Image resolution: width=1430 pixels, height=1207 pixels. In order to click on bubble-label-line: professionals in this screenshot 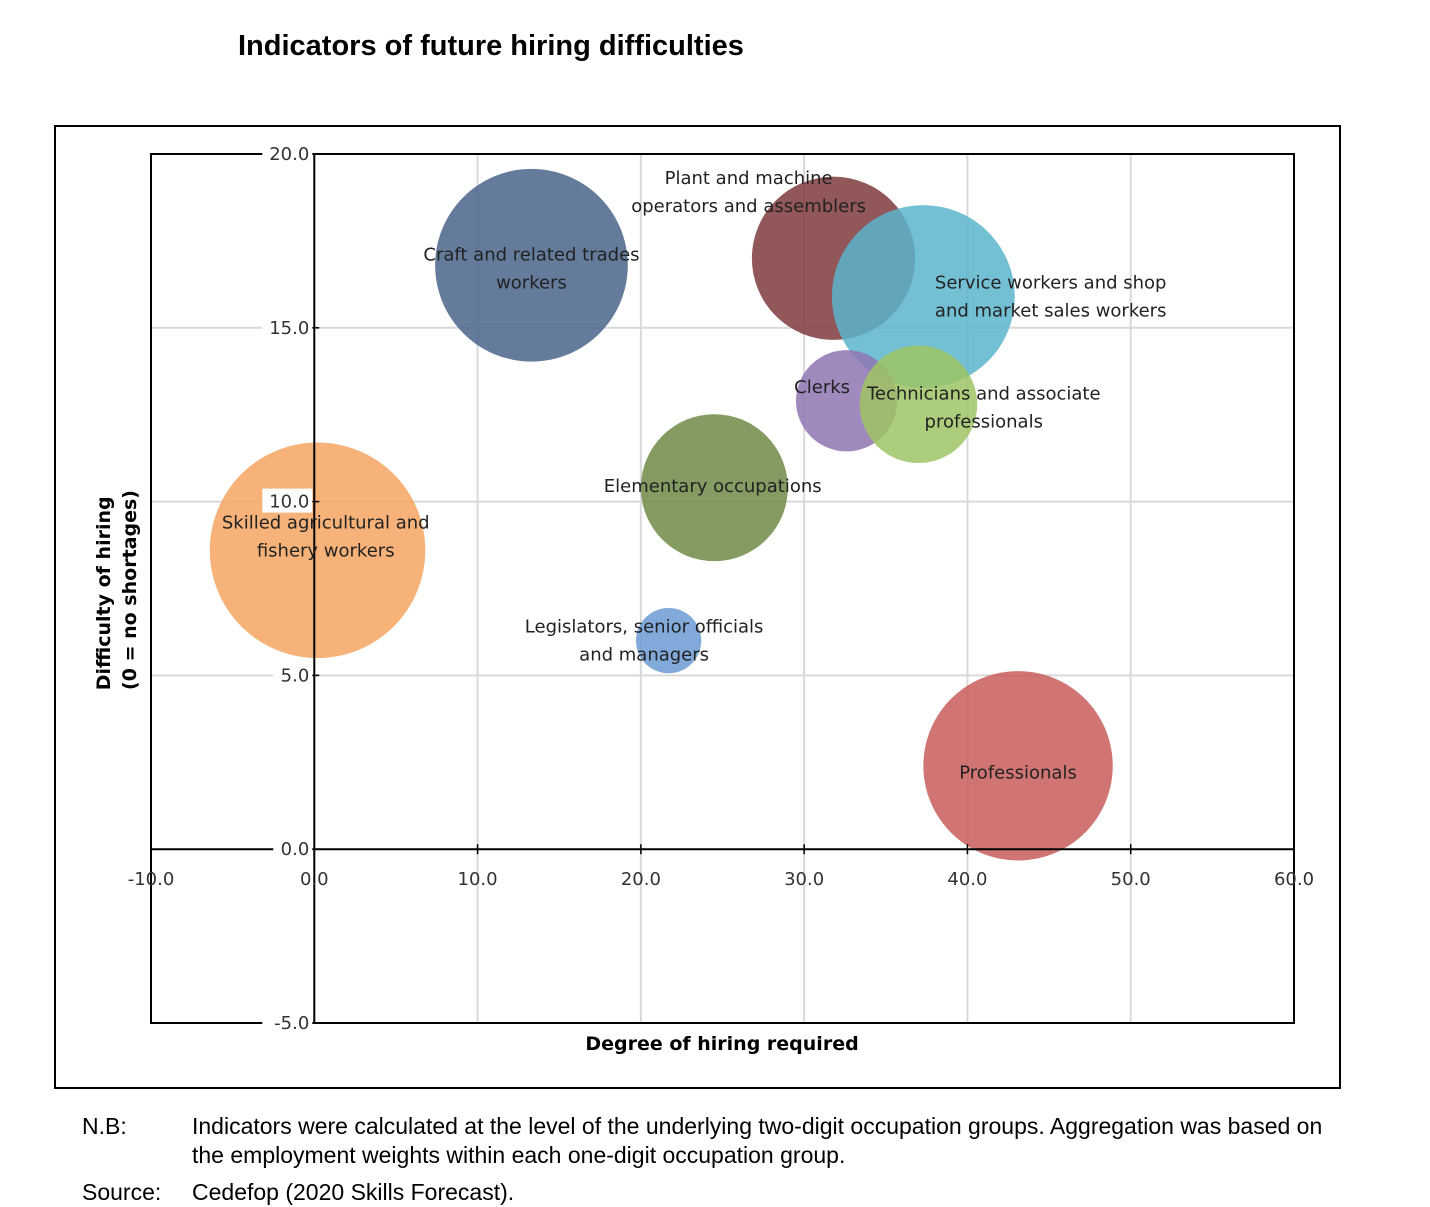, I will do `click(984, 422)`.